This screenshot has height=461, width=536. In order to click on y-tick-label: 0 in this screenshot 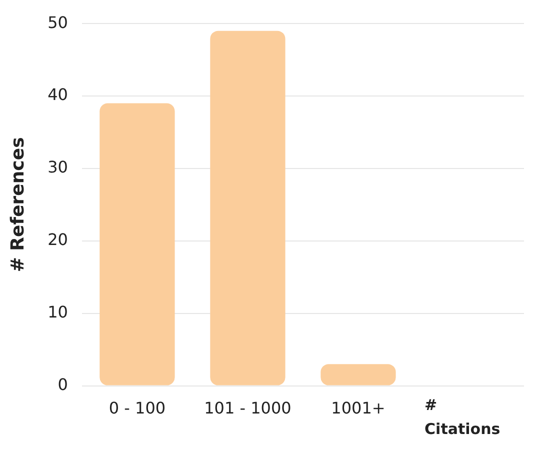, I will do `click(63, 384)`.